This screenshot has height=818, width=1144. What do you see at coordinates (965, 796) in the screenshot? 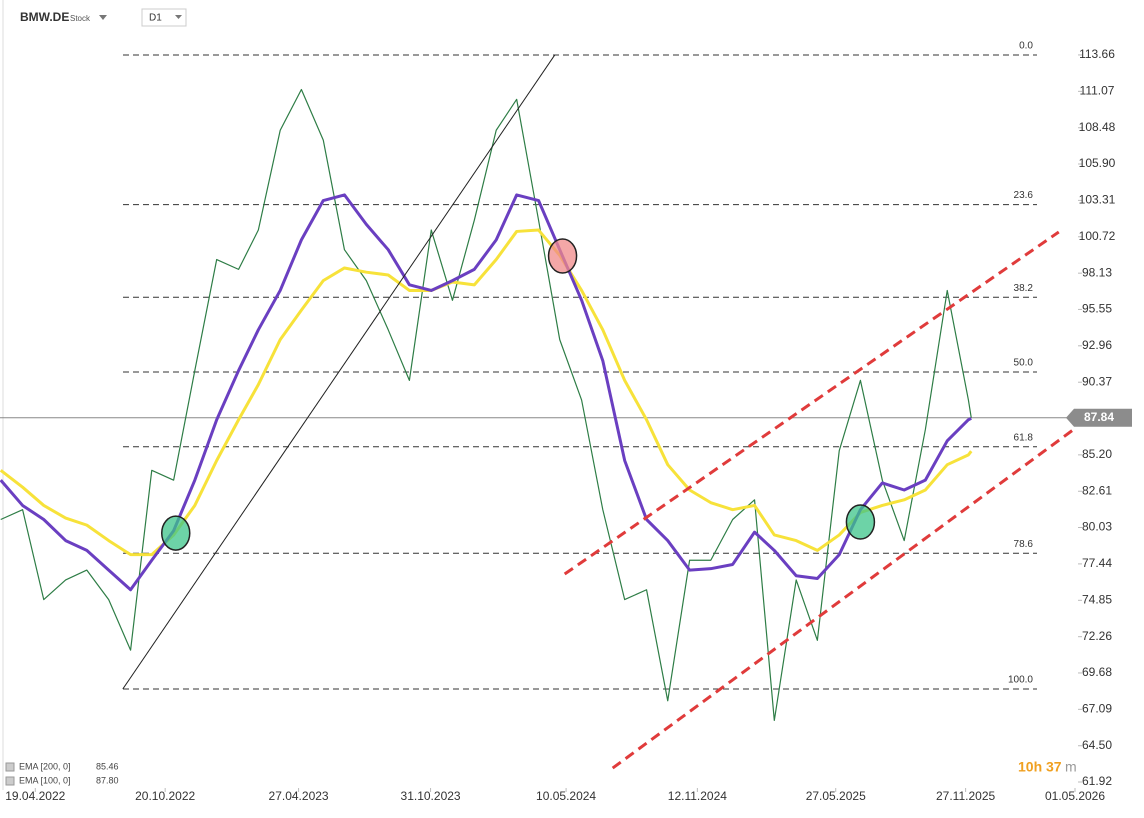
I see `x-tick-label: 27.11.2025` at bounding box center [965, 796].